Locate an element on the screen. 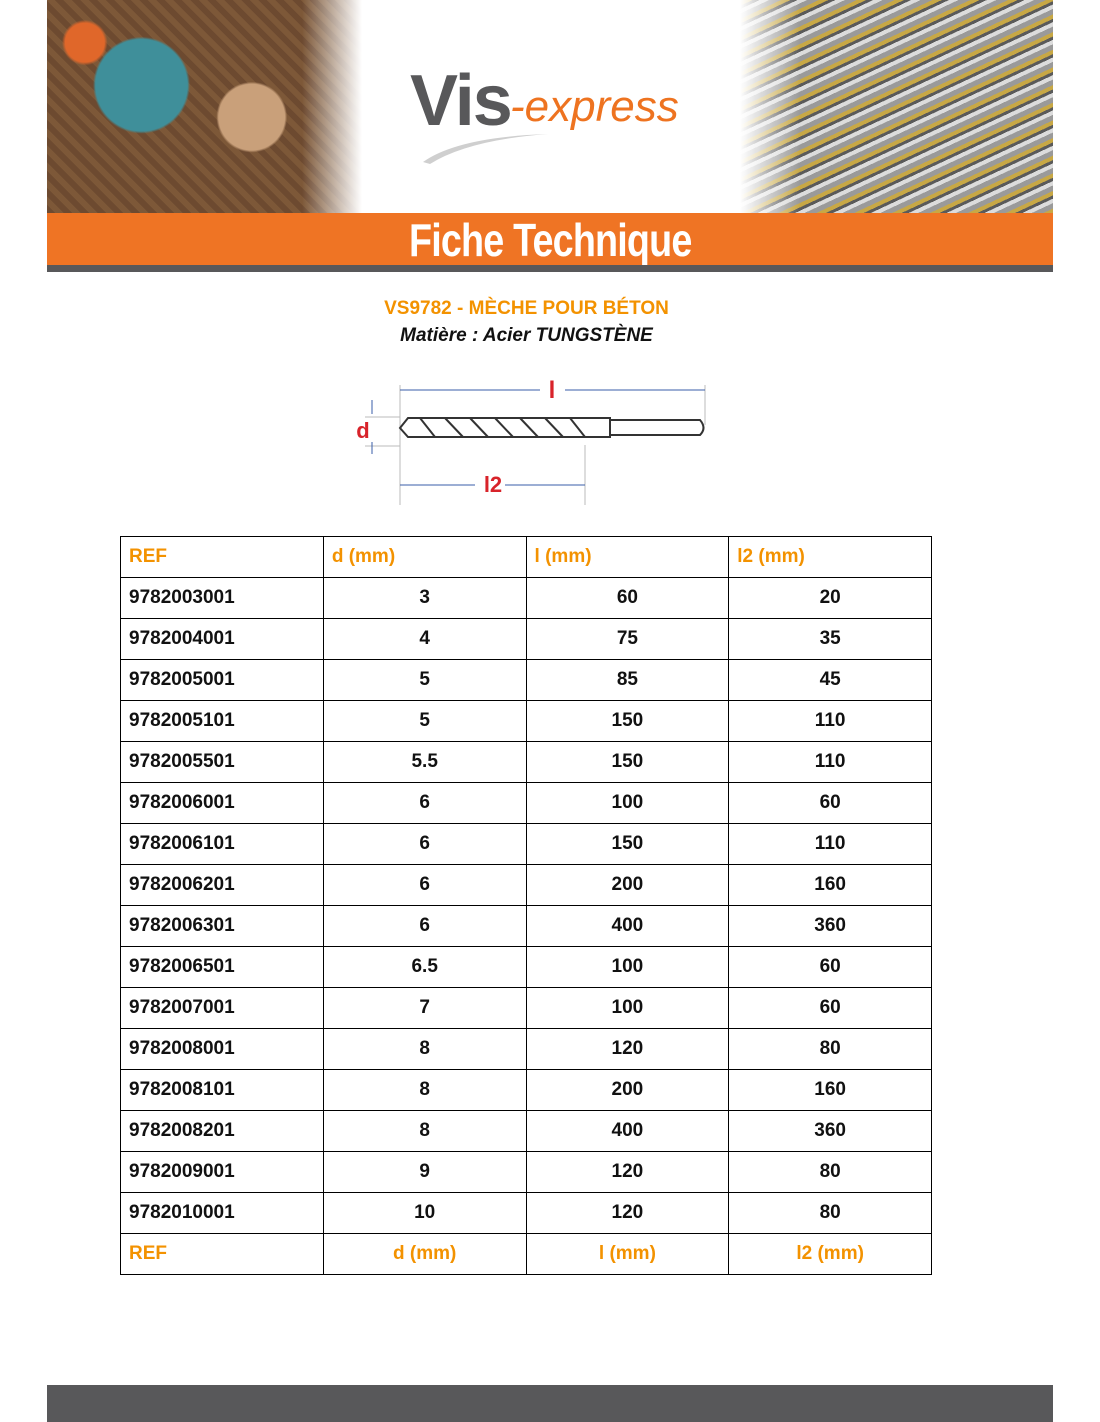  table-cell: 9782008101 is located at coordinates (222, 1090).